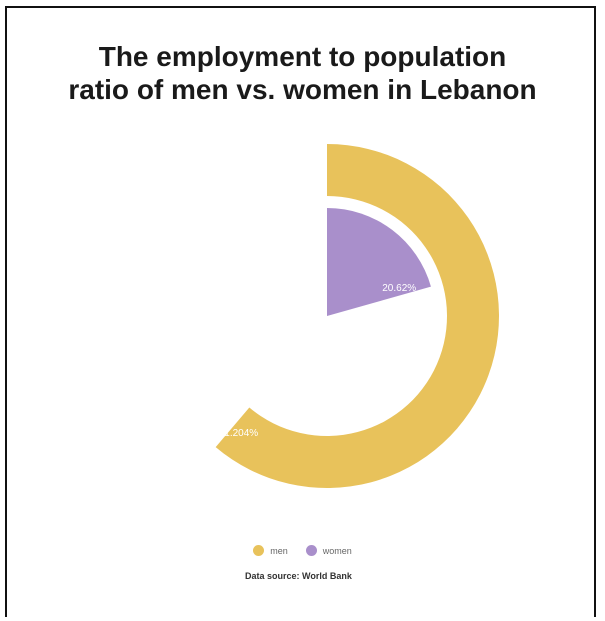 This screenshot has height=621, width=605. What do you see at coordinates (239, 433) in the screenshot?
I see `data-label-men: 61.204%` at bounding box center [239, 433].